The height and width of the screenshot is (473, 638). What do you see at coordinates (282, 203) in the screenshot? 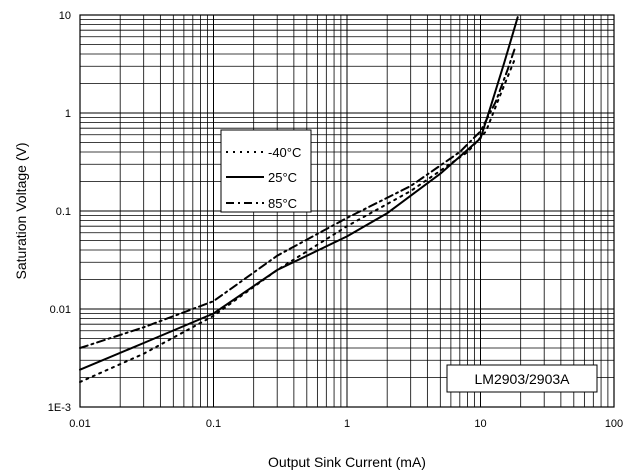
I see `legend-label-85: 85°C` at bounding box center [282, 203].